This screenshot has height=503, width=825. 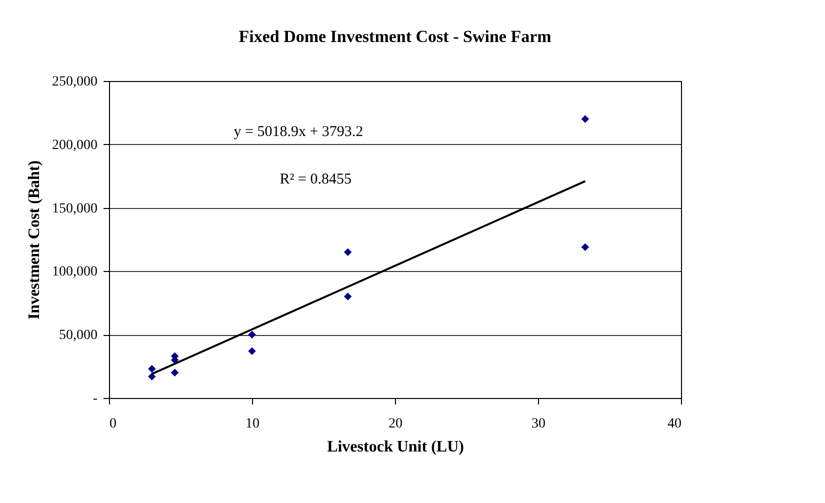 I want to click on annotation: y = 5018.9x + 3793.2, so click(x=299, y=132).